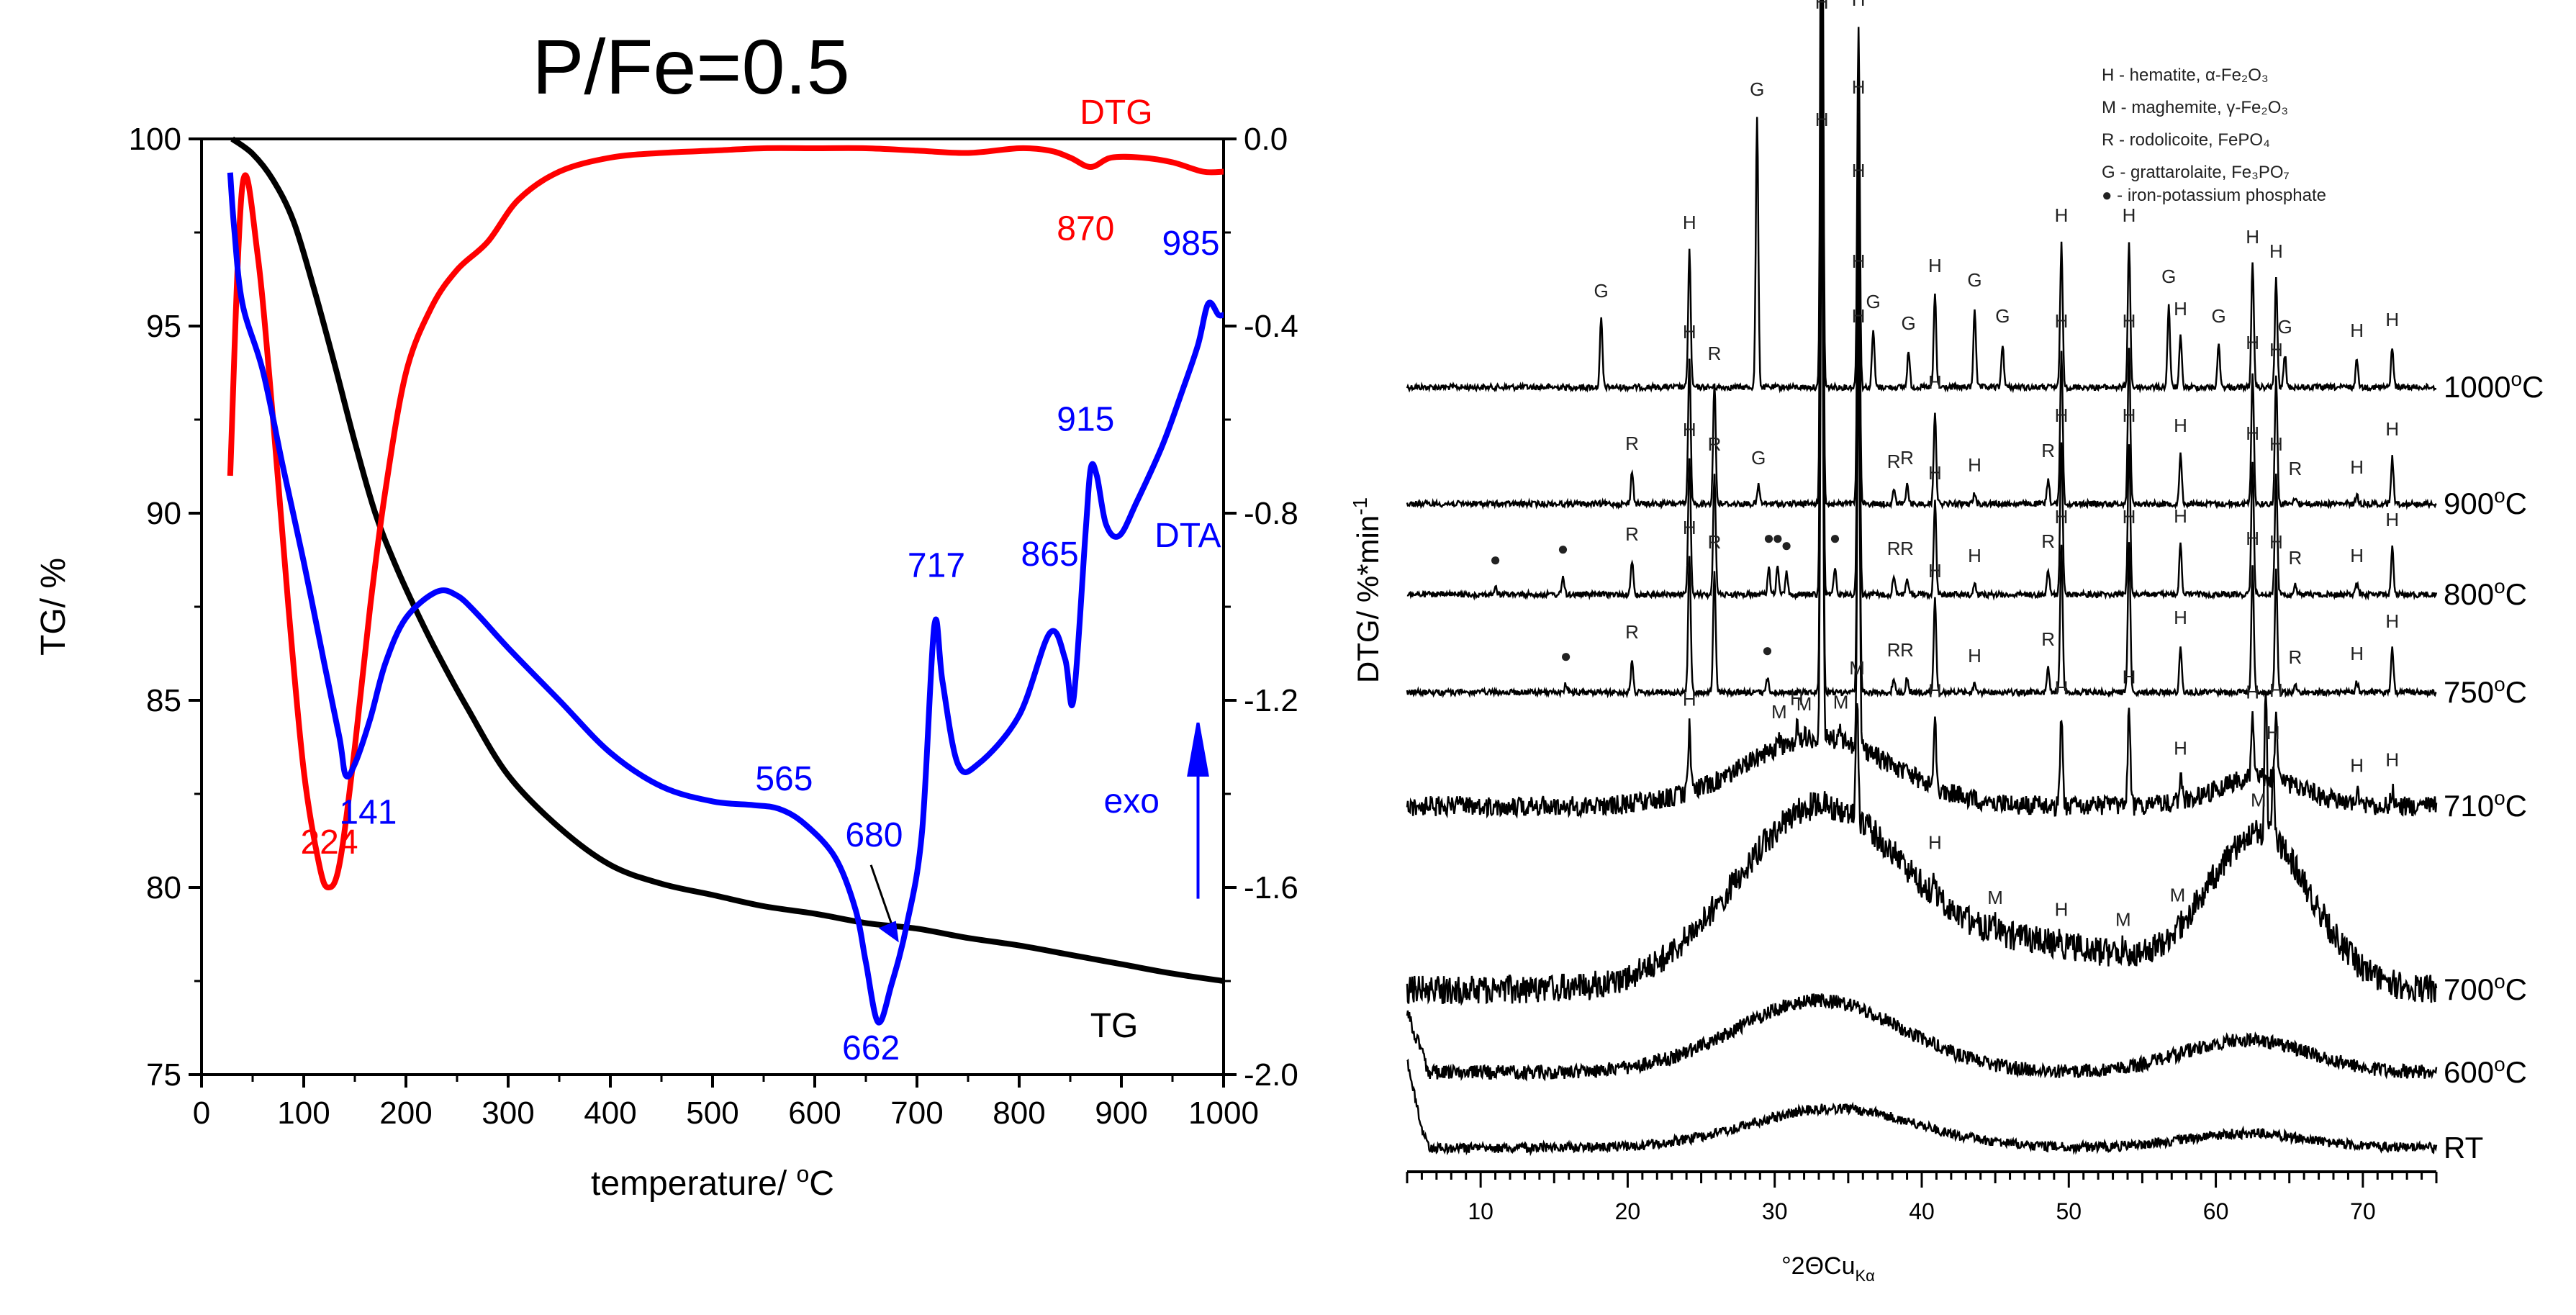 This screenshot has height=1315, width=2576. What do you see at coordinates (164, 701) in the screenshot?
I see `y-tick-label: 85` at bounding box center [164, 701].